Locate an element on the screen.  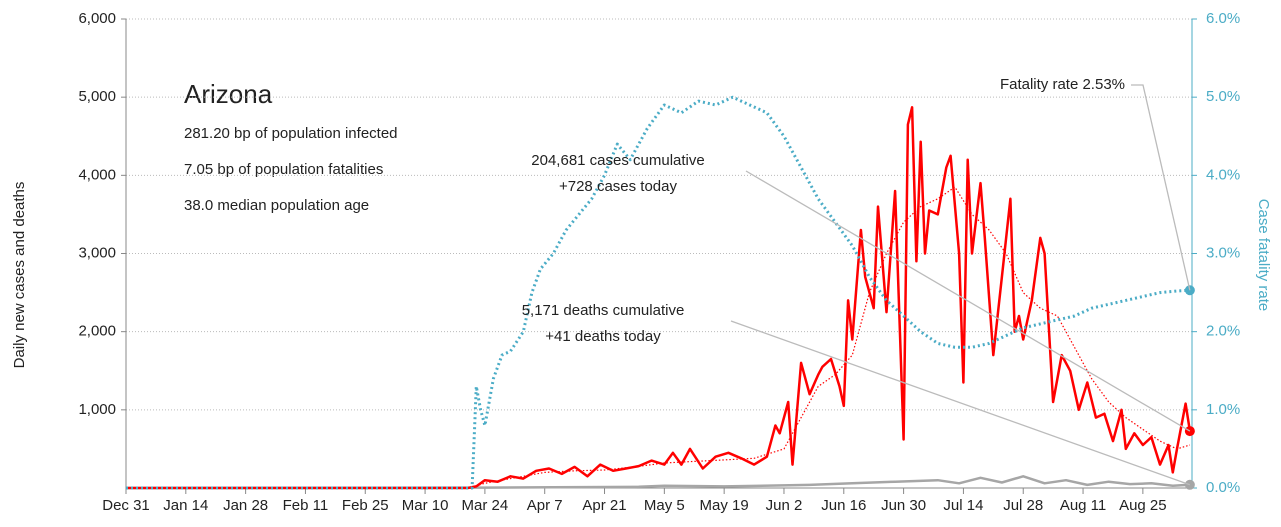
y-tick-label: 5,000 is located at coordinates (97, 96).